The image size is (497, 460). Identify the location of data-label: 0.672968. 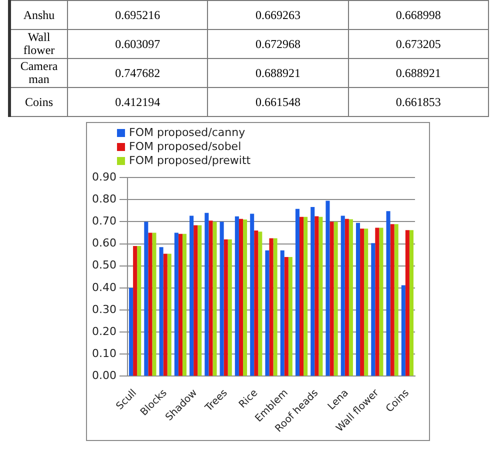
(278, 44).